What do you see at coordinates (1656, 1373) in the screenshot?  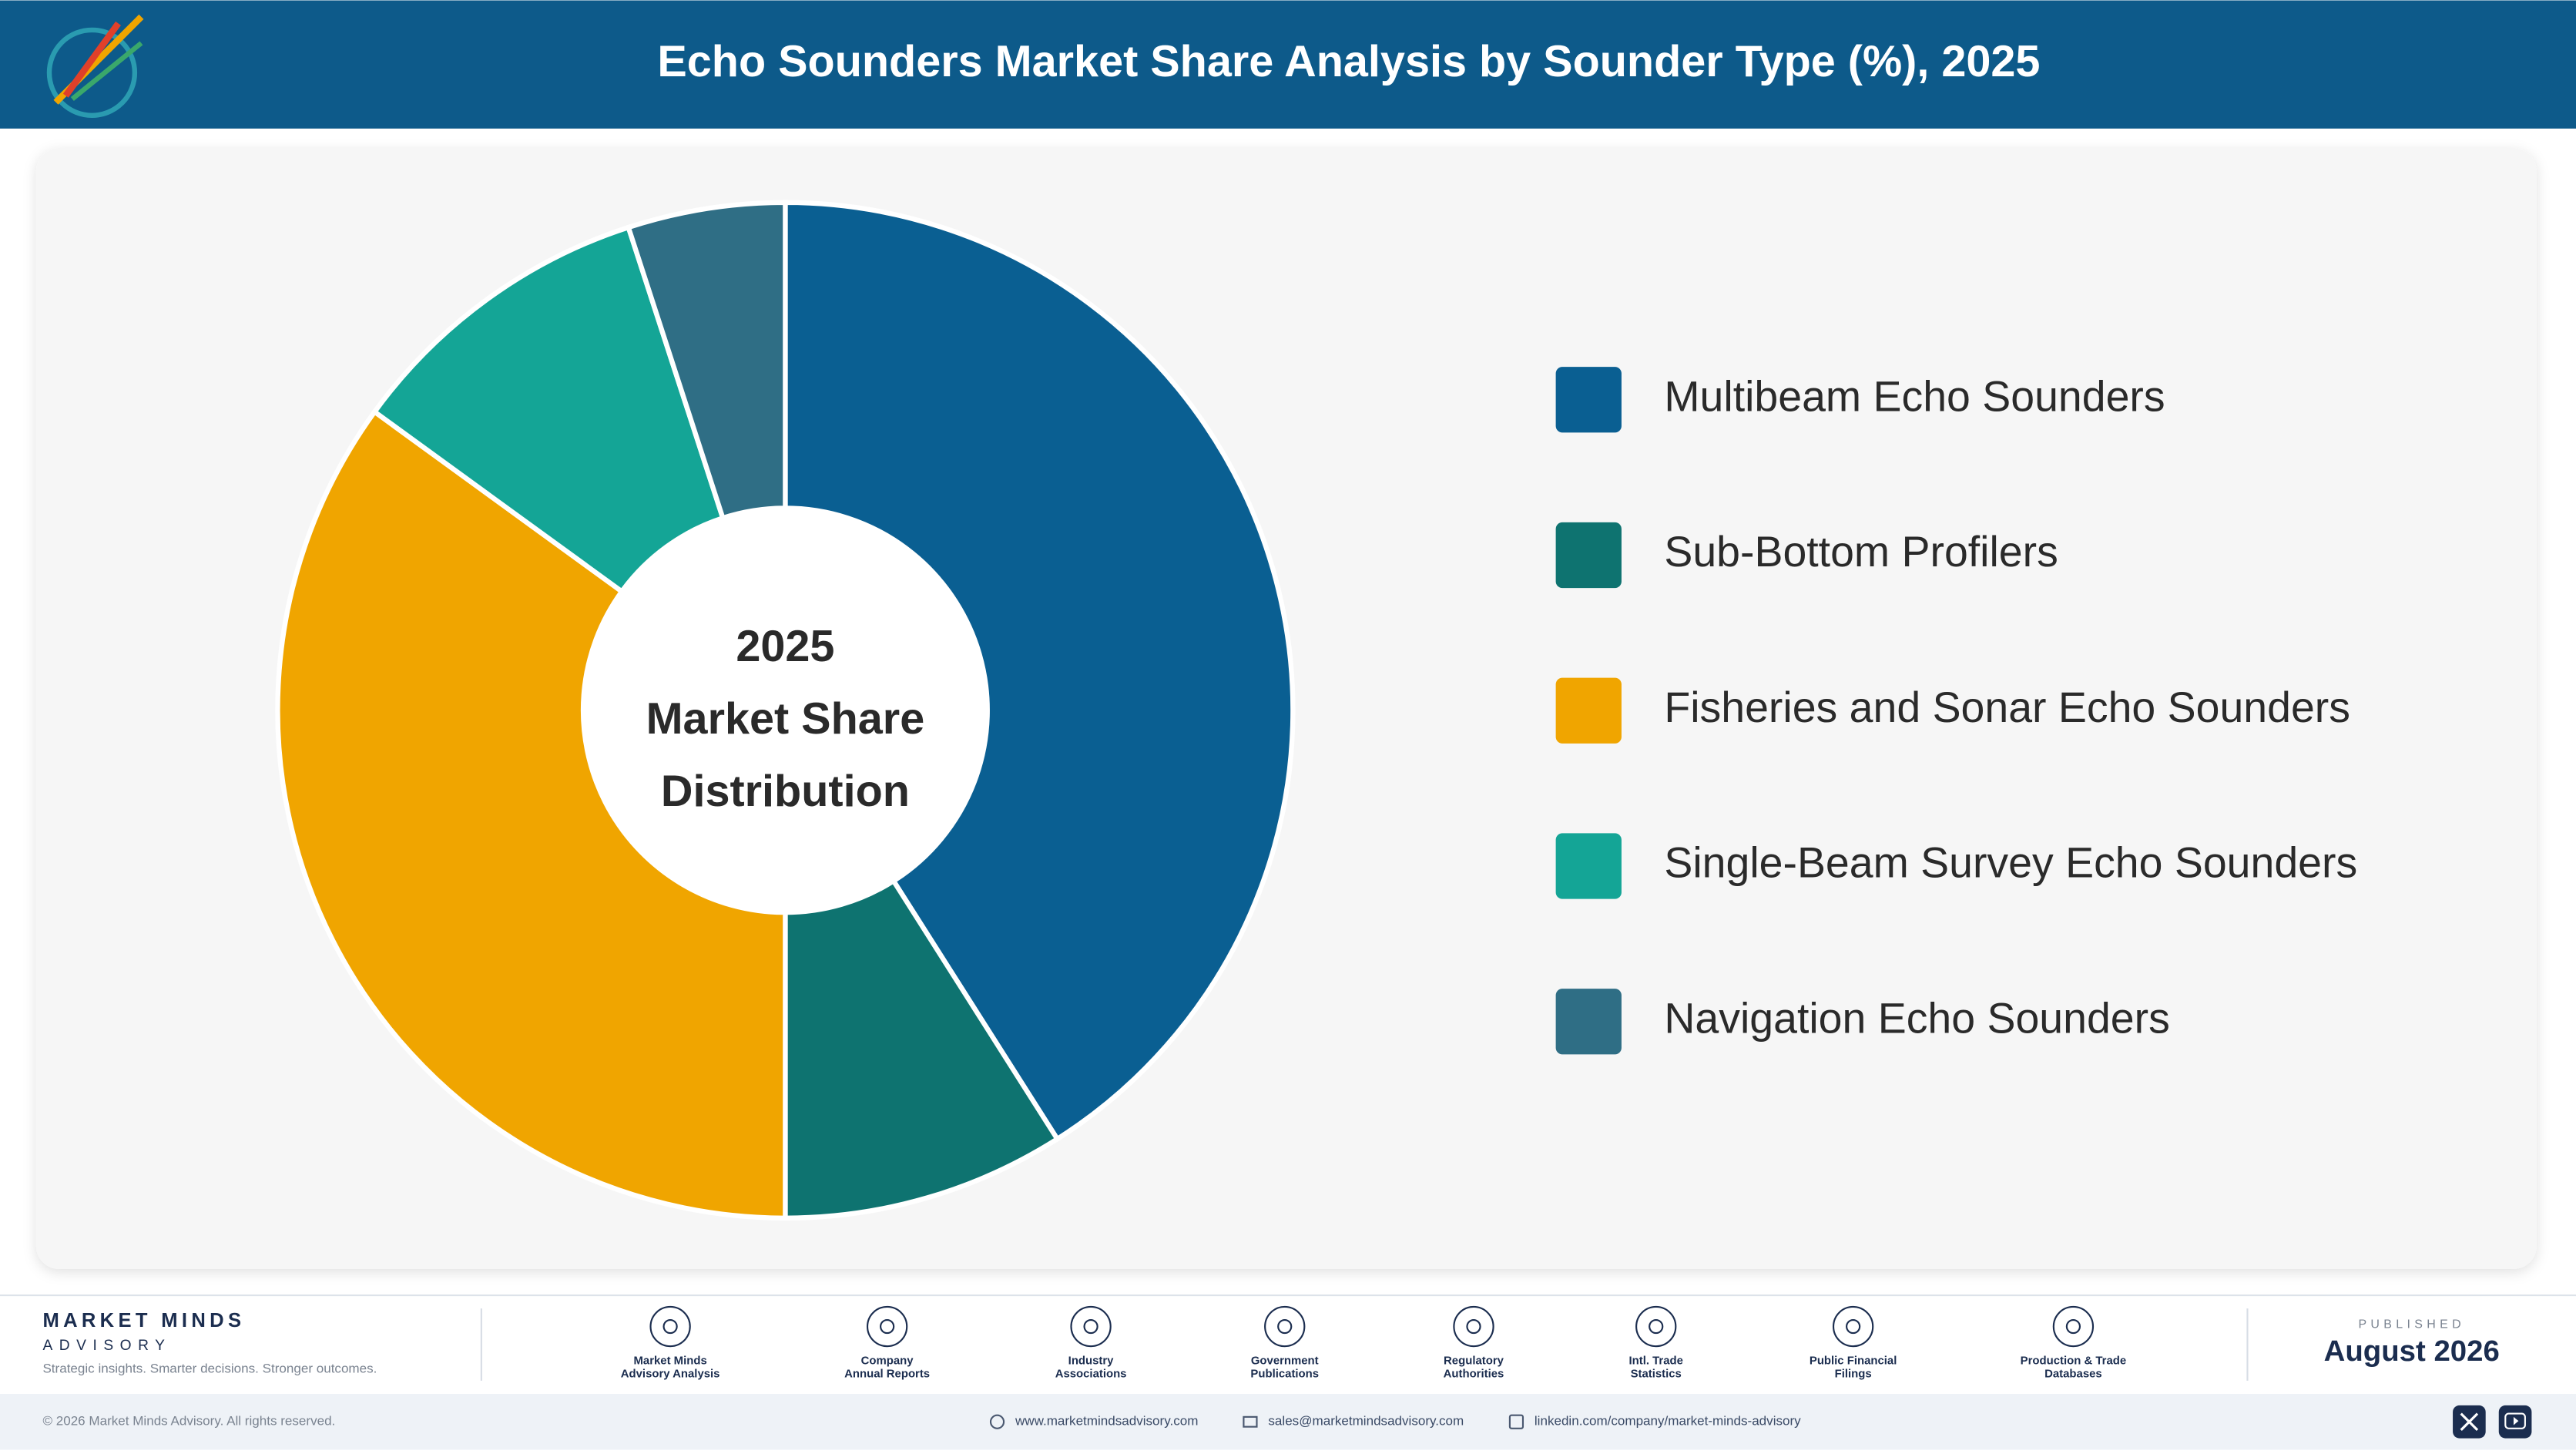 I see `source-label: Statistics` at bounding box center [1656, 1373].